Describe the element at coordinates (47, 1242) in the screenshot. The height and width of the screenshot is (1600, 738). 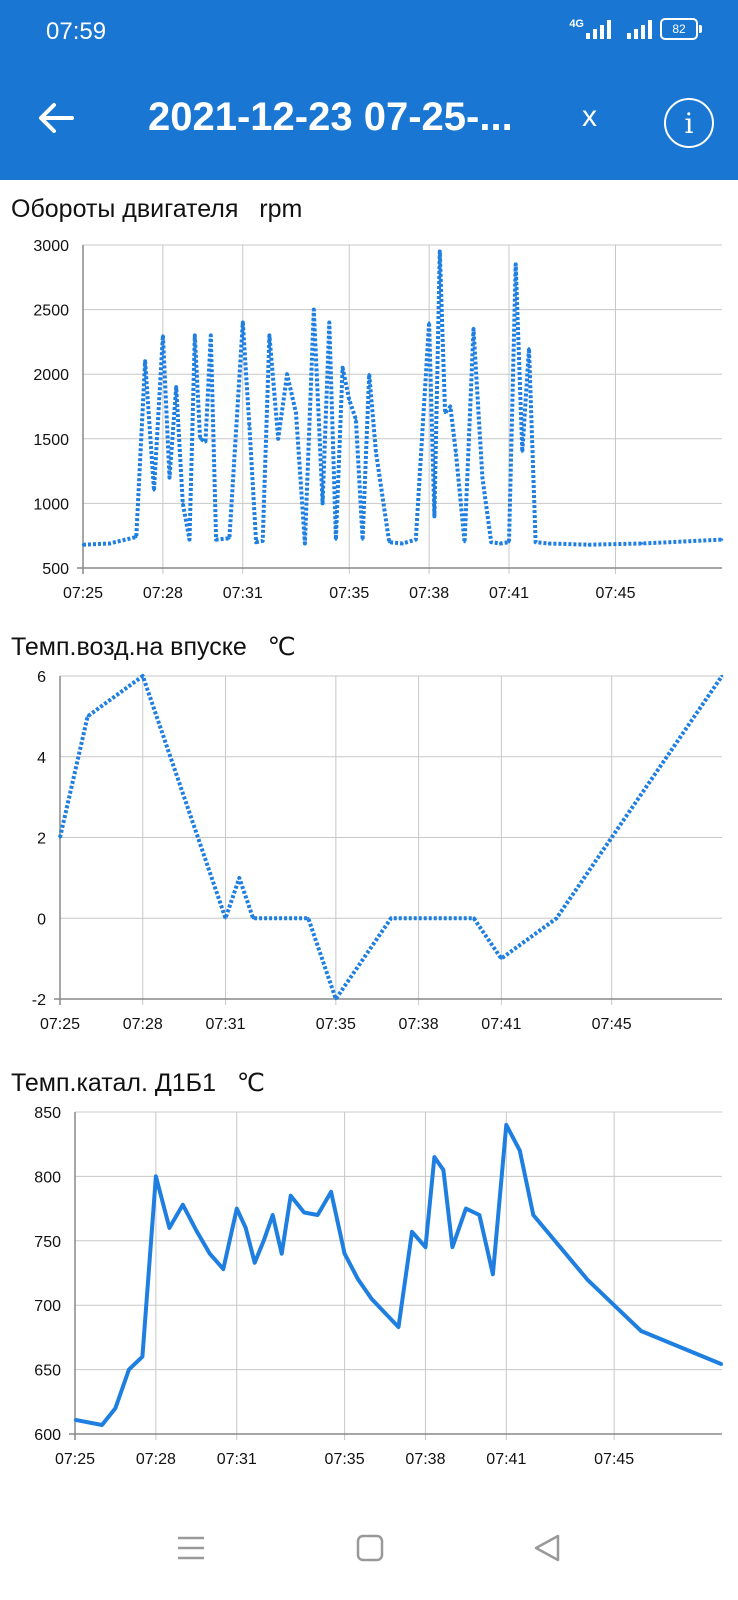
I see `y-tick-label: 750` at that location.